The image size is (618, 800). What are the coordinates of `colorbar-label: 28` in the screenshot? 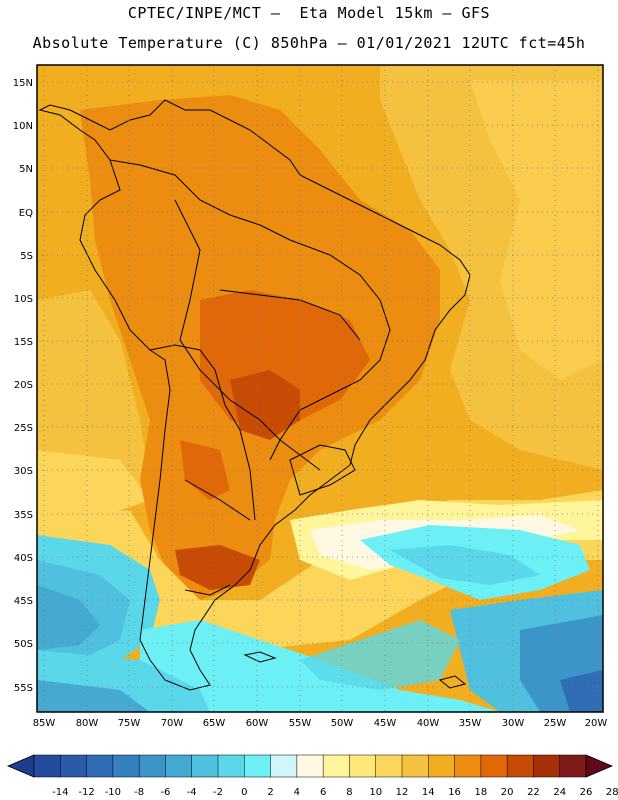 It's located at (612, 792).